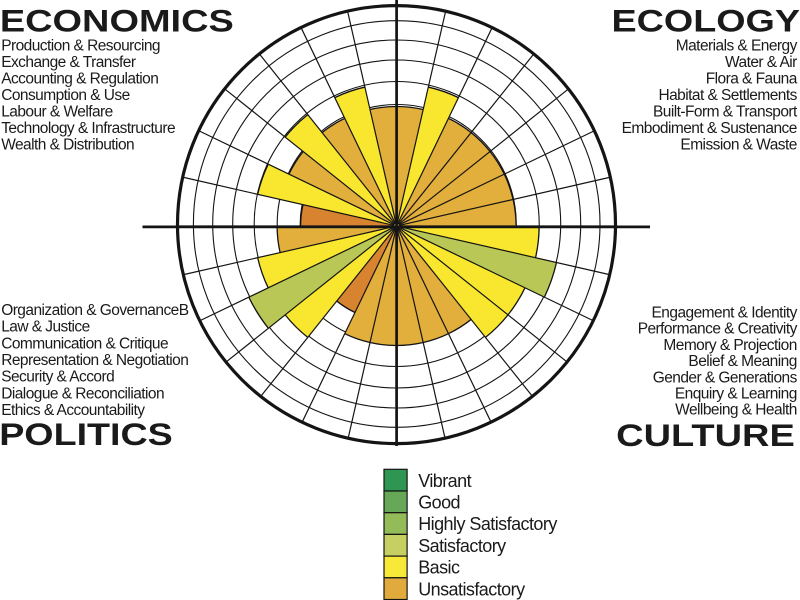 The width and height of the screenshot is (800, 600). What do you see at coordinates (736, 394) in the screenshot?
I see `svg-text: Enquiry & Learning` at bounding box center [736, 394].